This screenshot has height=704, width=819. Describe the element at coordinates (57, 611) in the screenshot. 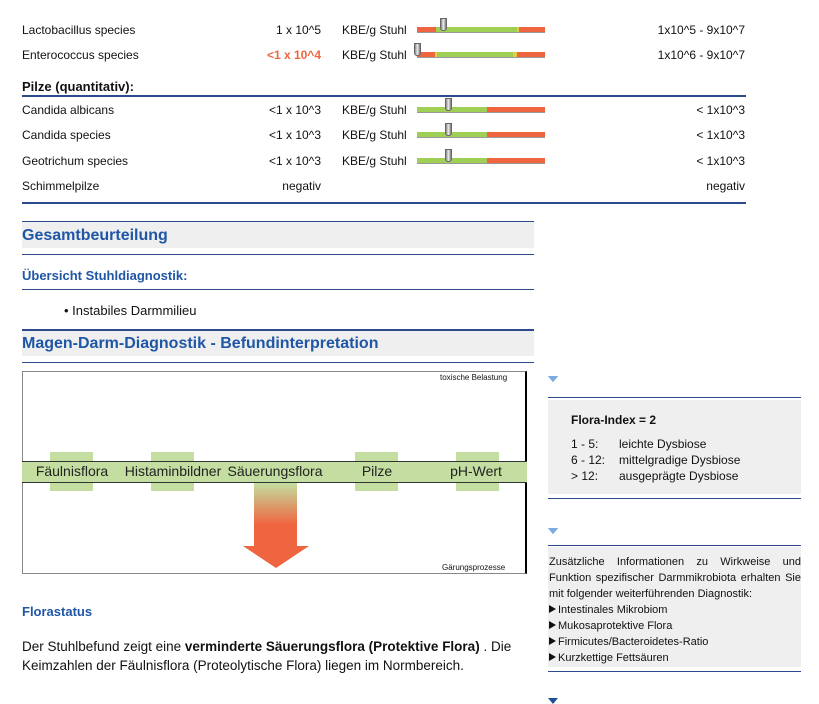

I see `florastatus-title: Florastatus` at that location.